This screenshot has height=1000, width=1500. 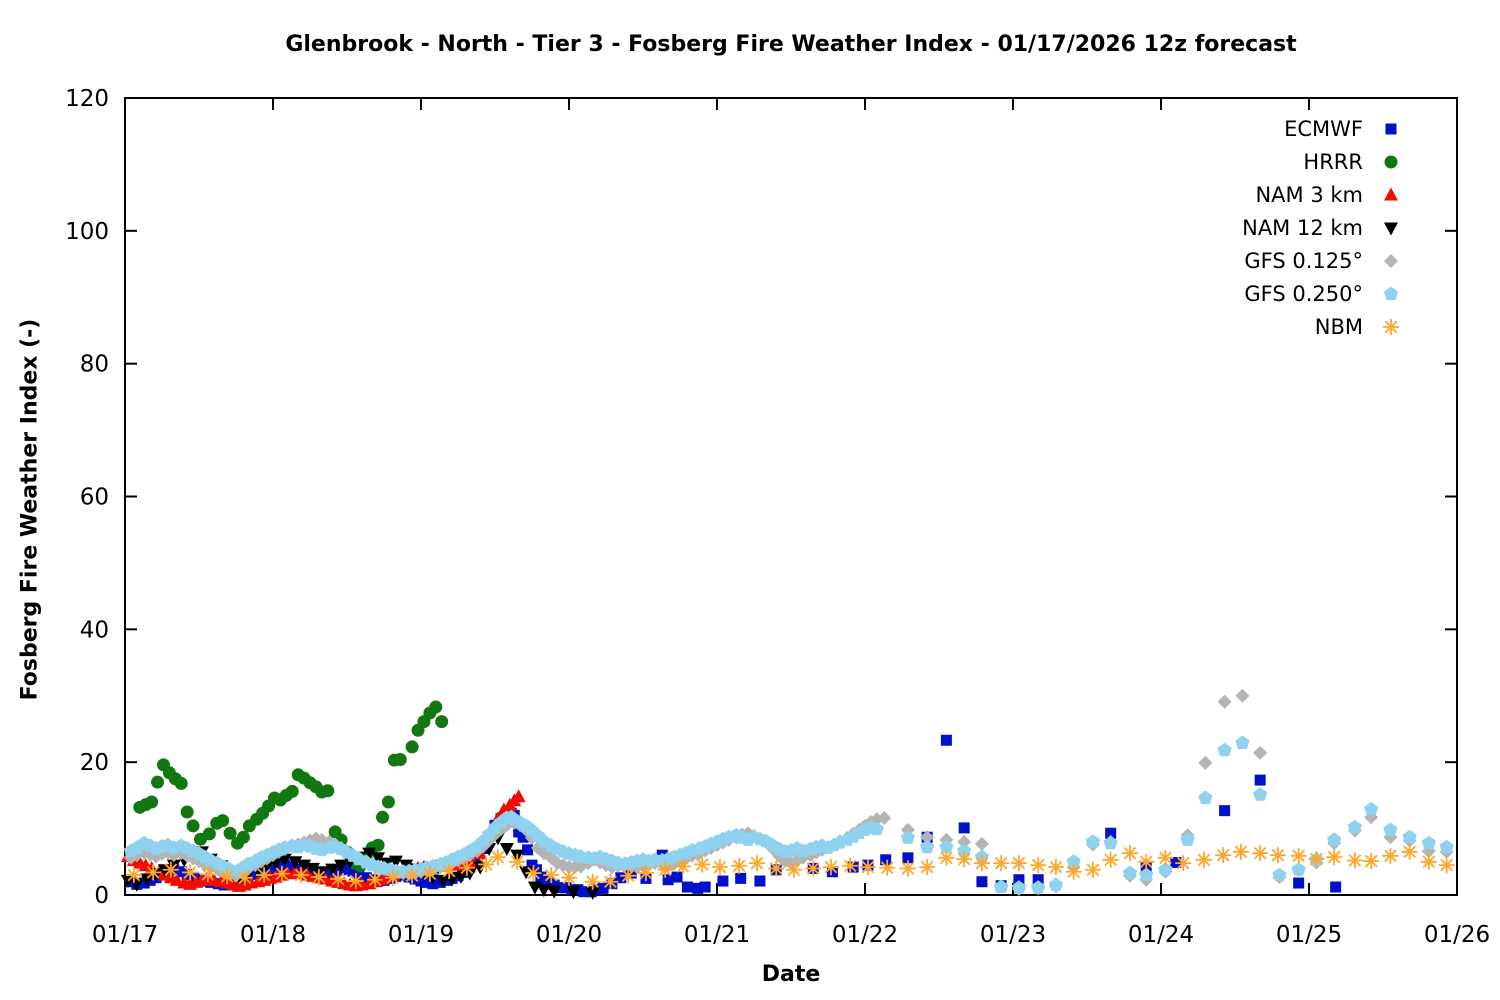 What do you see at coordinates (1457, 935) in the screenshot?
I see `x-tick-label: 01/26` at bounding box center [1457, 935].